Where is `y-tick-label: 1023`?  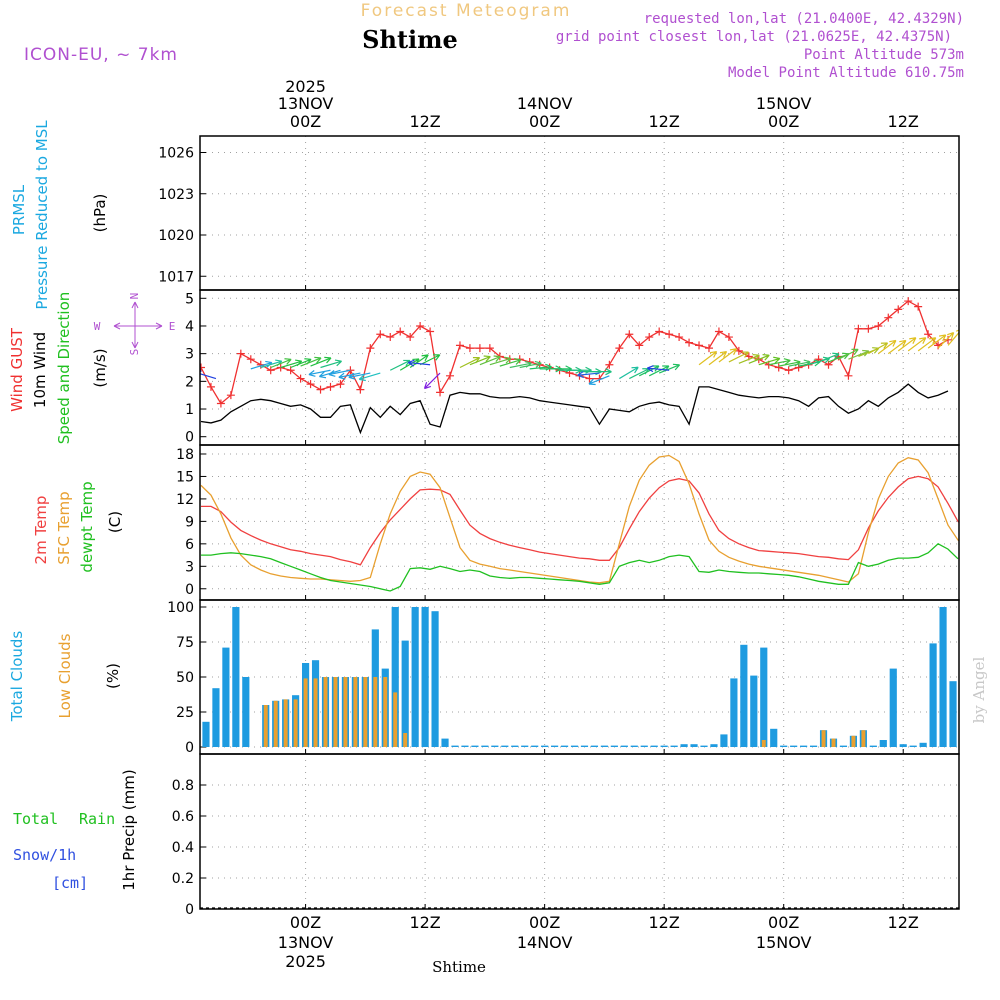
y-tick-label: 1023 is located at coordinates (176, 195).